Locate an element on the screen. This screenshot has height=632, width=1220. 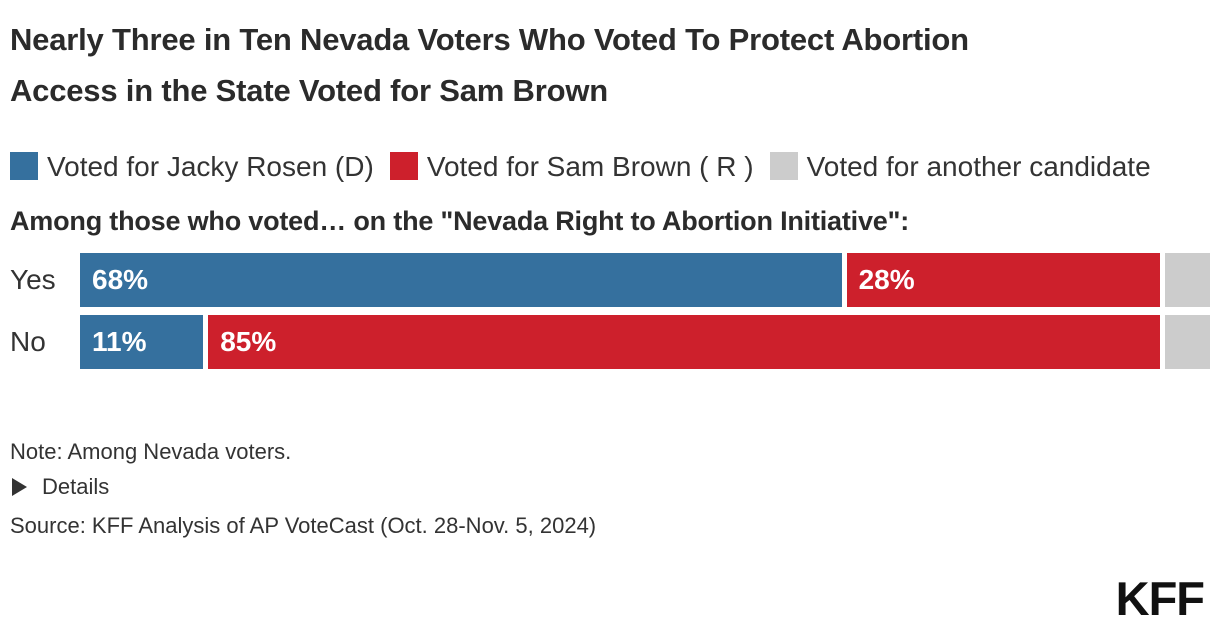
legend-item: Voted for Sam Brown ( R ) is located at coordinates (571, 166).